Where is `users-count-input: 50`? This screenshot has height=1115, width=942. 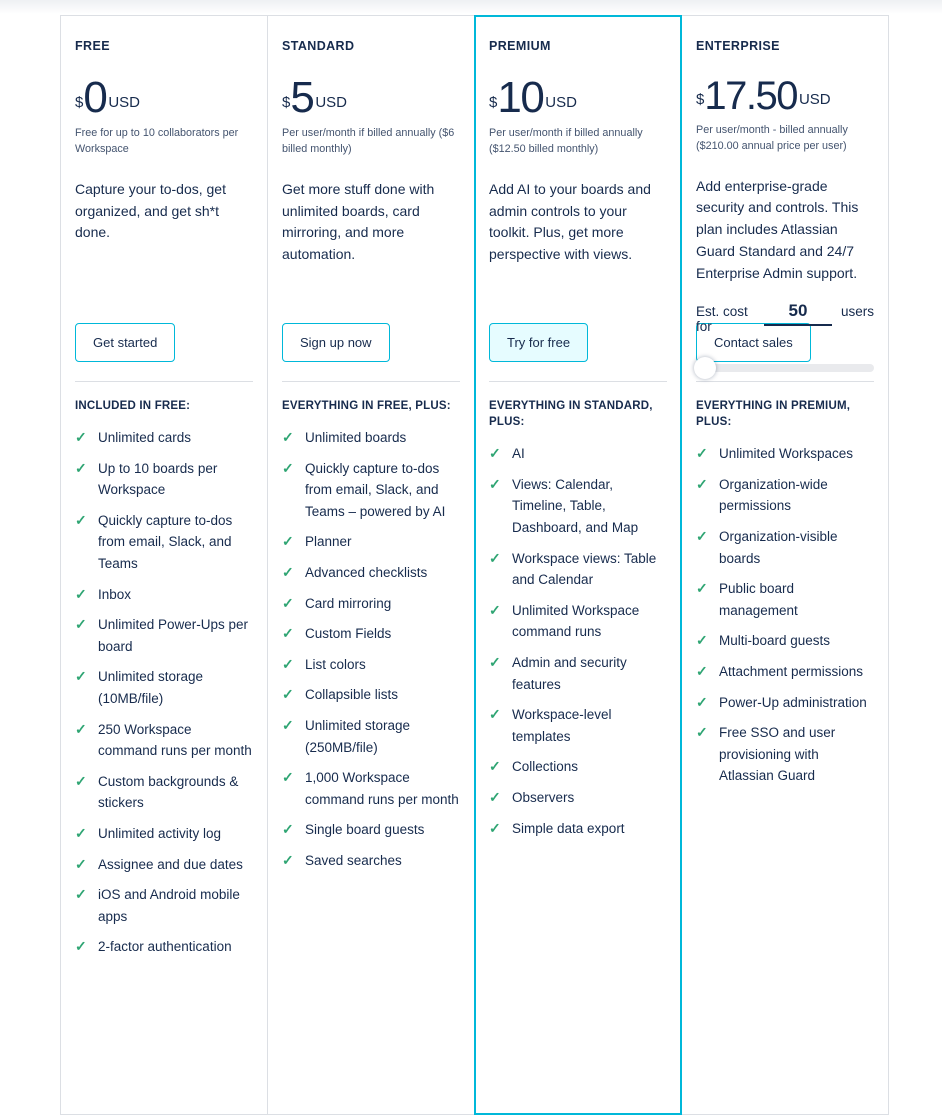
users-count-input: 50 is located at coordinates (797, 314).